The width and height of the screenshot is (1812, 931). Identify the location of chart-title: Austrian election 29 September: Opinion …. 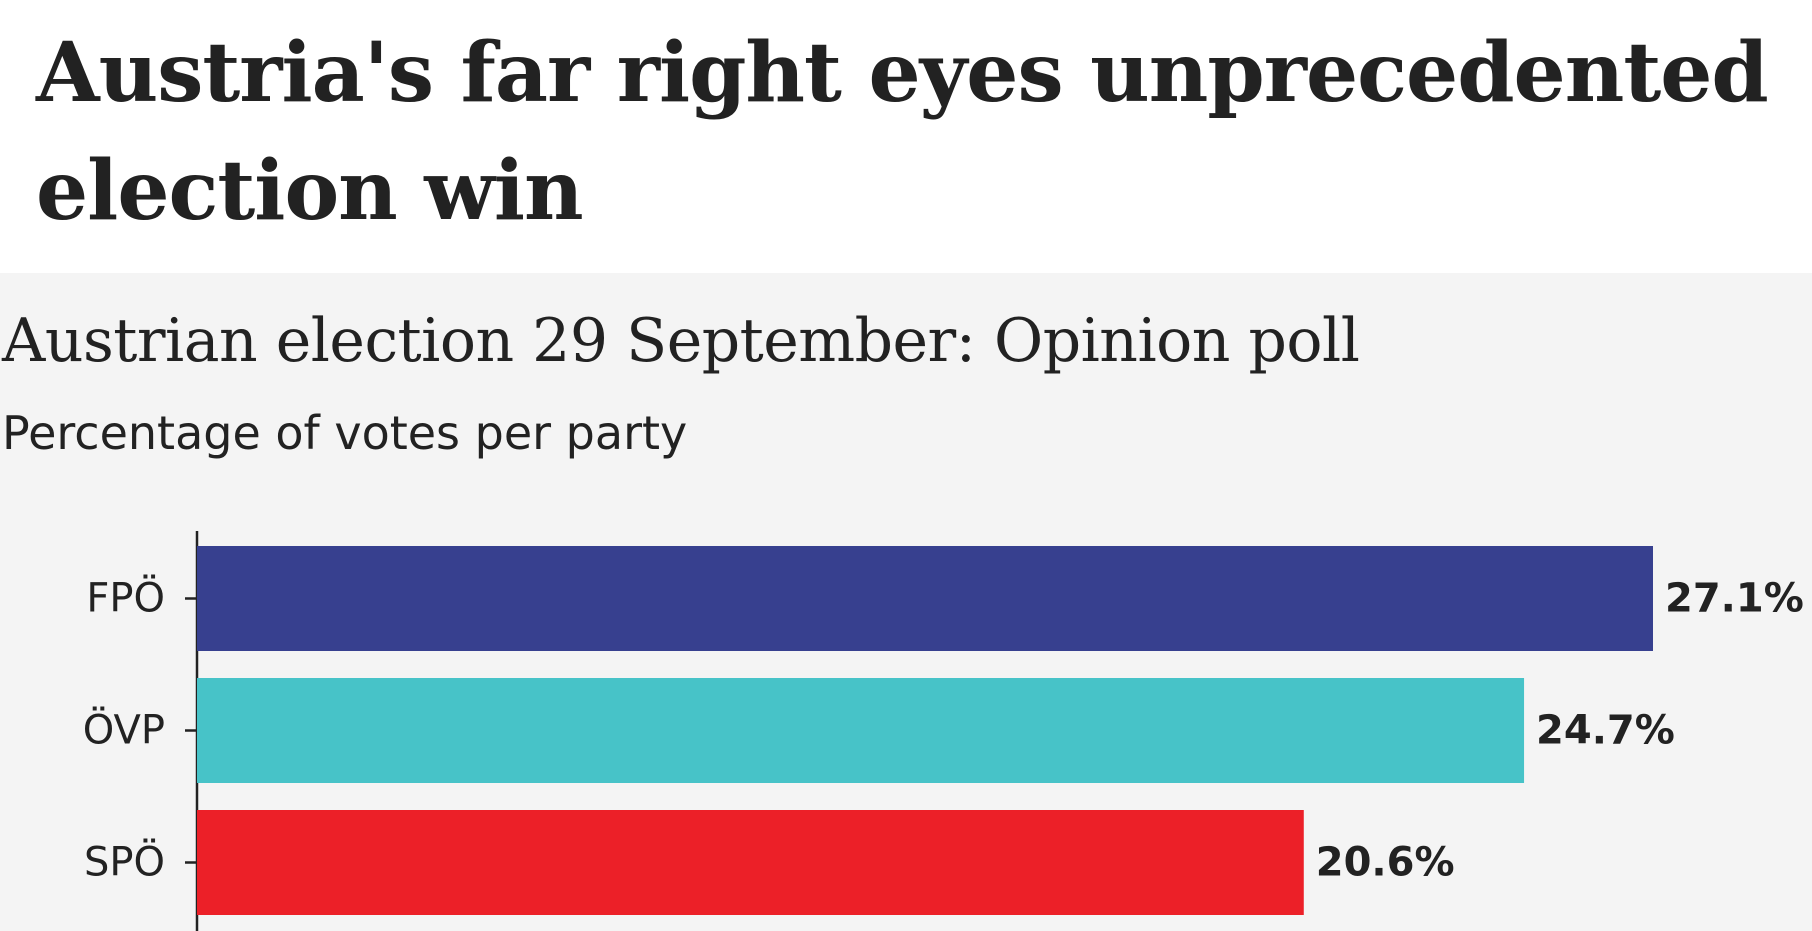
(681, 341).